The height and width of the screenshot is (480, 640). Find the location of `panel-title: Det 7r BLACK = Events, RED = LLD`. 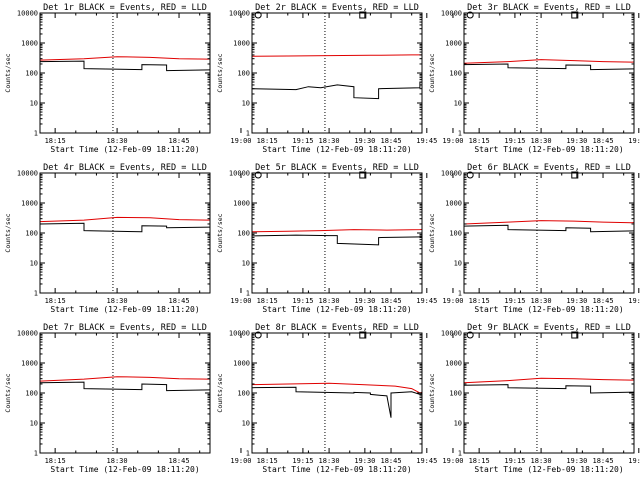

panel-title: Det 7r BLACK = Events, RED = LLD is located at coordinates (125, 328).